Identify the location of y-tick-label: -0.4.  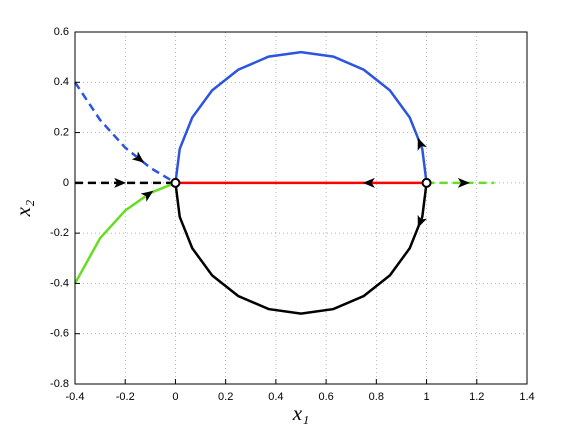
(59, 283).